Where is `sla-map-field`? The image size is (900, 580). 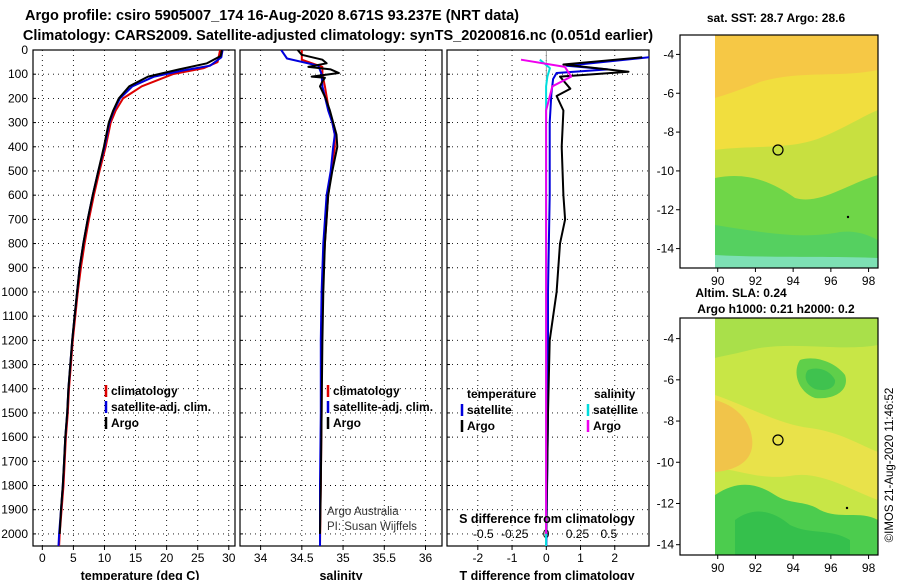
sla-map-field is located at coordinates (779, 436).